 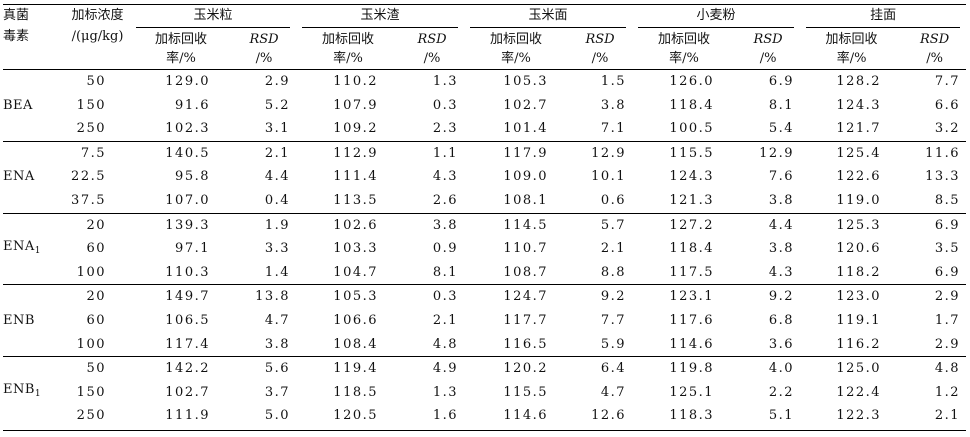 I want to click on recovery-cell: 118.3, so click(x=692, y=416).